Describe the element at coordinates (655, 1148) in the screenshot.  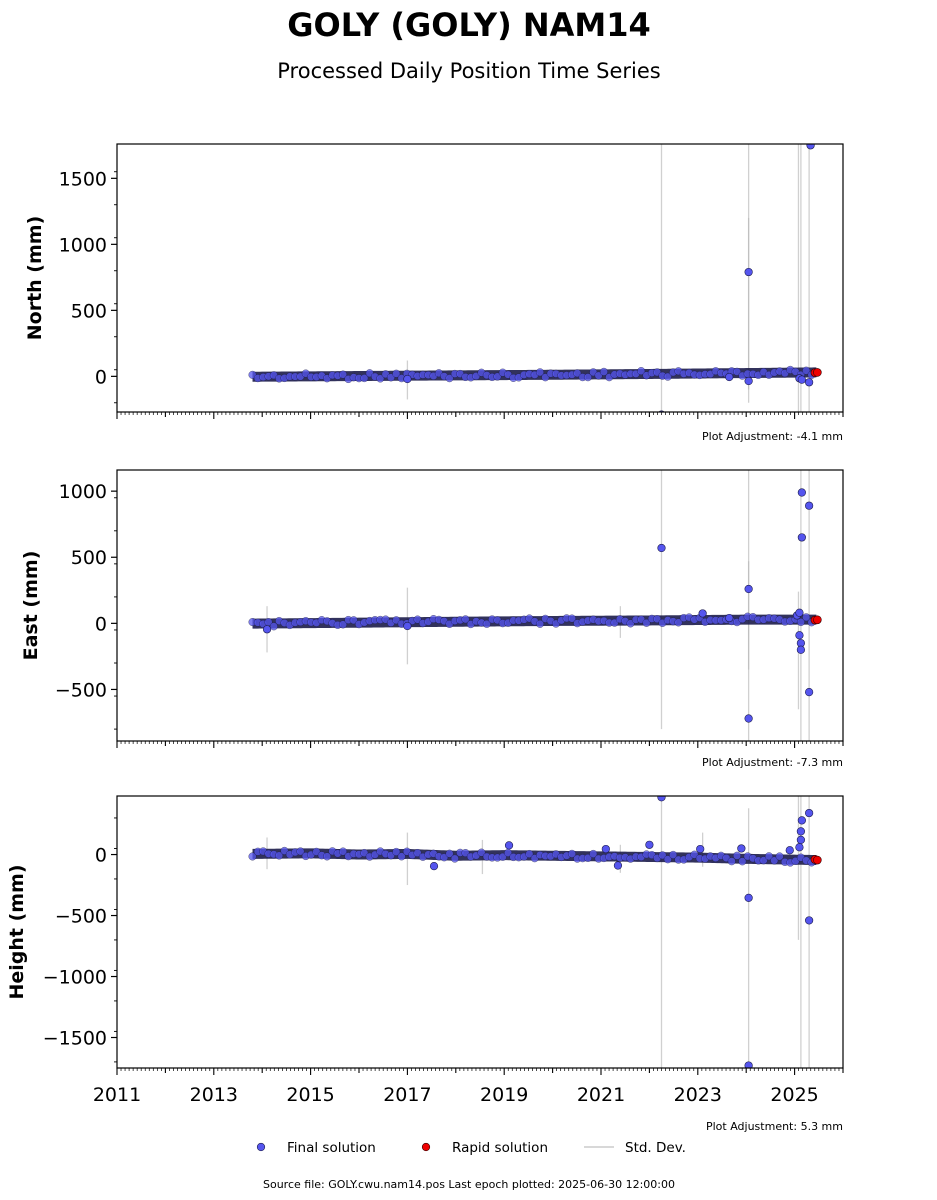
I see `legend-std-label: Std. Dev.` at that location.